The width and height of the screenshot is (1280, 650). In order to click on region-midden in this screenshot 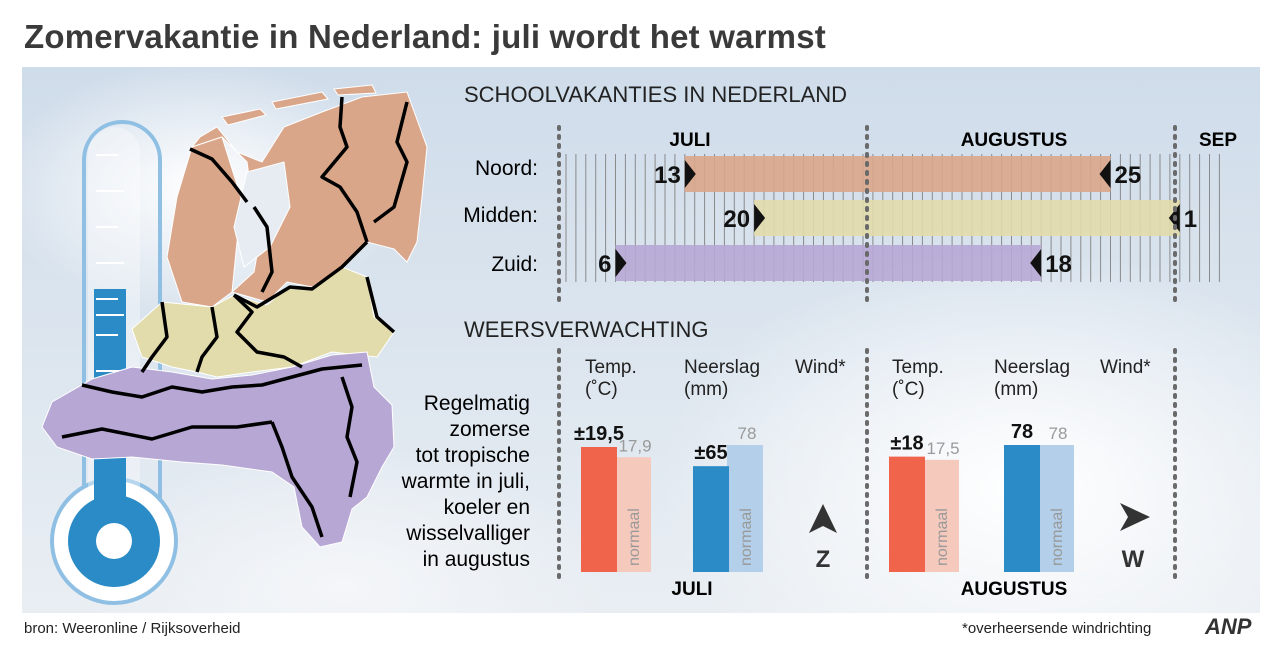, I will do `click(263, 322)`.